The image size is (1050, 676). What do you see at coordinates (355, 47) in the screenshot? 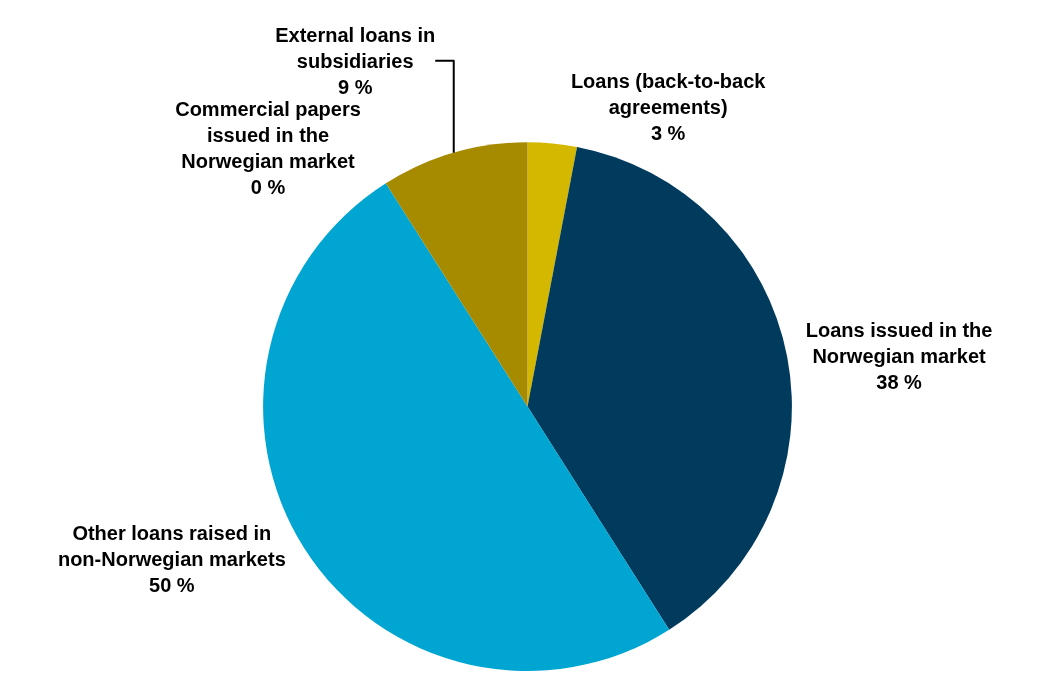
I see `slice-label: External loans in subsidiaries` at bounding box center [355, 47].